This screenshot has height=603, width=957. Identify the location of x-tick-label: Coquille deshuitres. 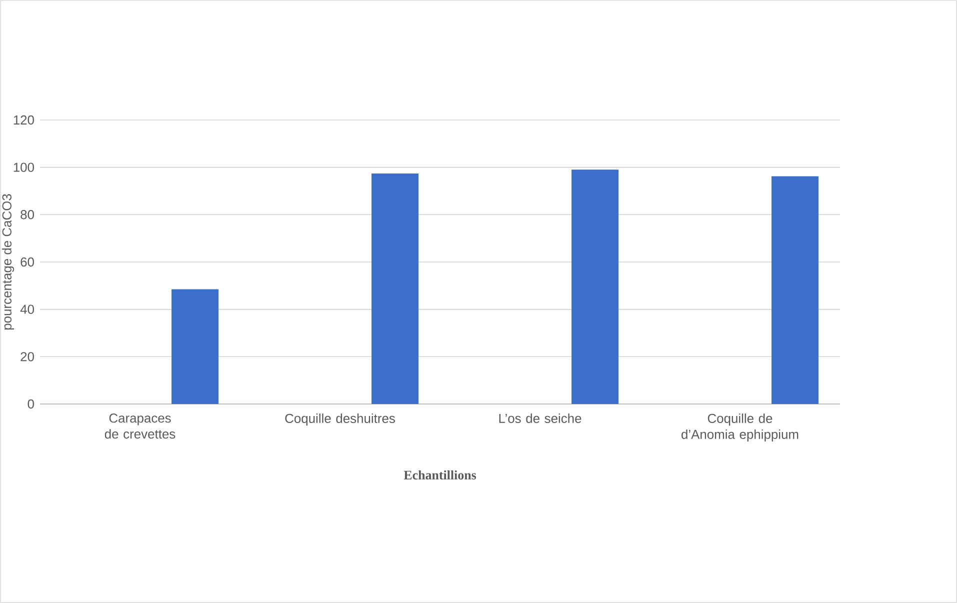
(340, 420).